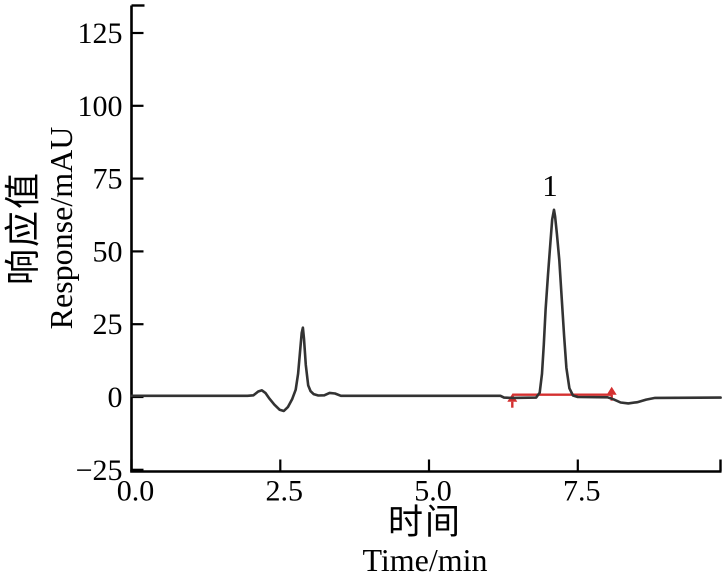 The height and width of the screenshot is (575, 725). What do you see at coordinates (550, 185) in the screenshot?
I see `peak-1-label: 1` at bounding box center [550, 185].